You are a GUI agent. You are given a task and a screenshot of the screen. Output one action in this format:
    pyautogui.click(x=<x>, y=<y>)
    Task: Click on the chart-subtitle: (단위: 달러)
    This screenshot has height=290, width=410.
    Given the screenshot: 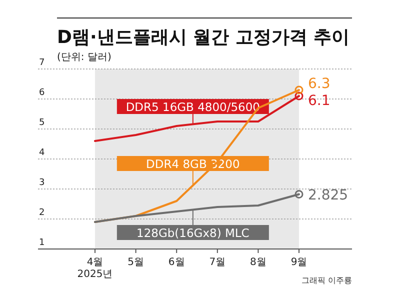 What is the action you would take?
    pyautogui.click(x=84, y=57)
    